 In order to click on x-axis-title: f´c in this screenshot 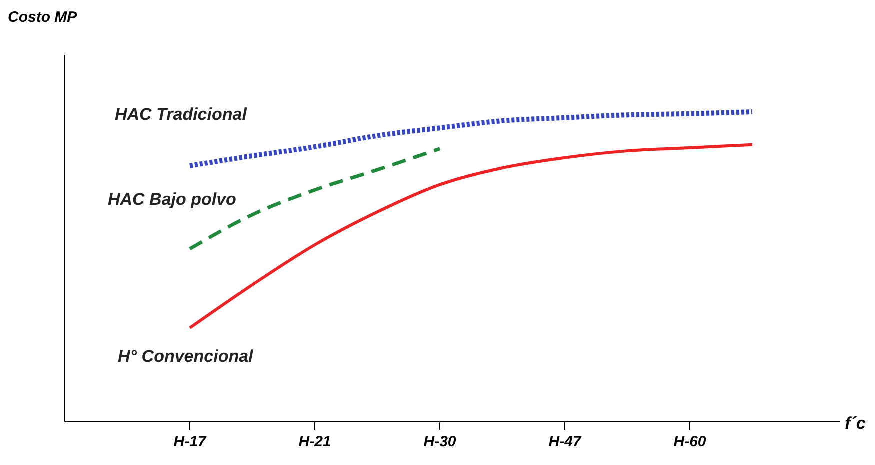, I will do `click(855, 423)`.